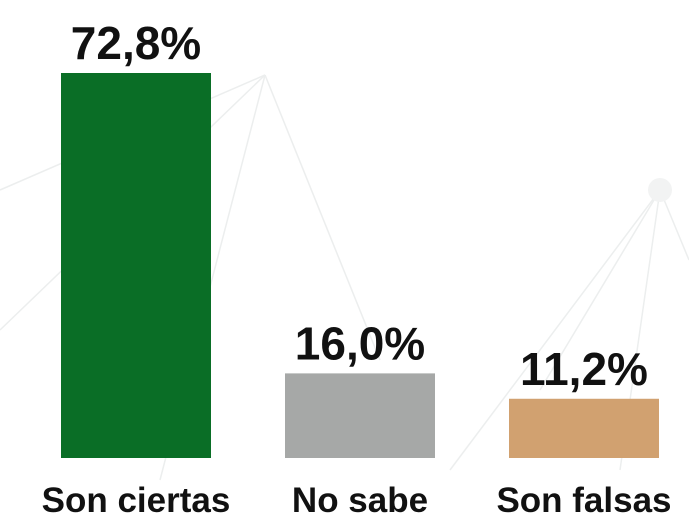 This screenshot has height=517, width=689. Describe the element at coordinates (583, 499) in the screenshot. I see `category-label: Son falsas` at that location.